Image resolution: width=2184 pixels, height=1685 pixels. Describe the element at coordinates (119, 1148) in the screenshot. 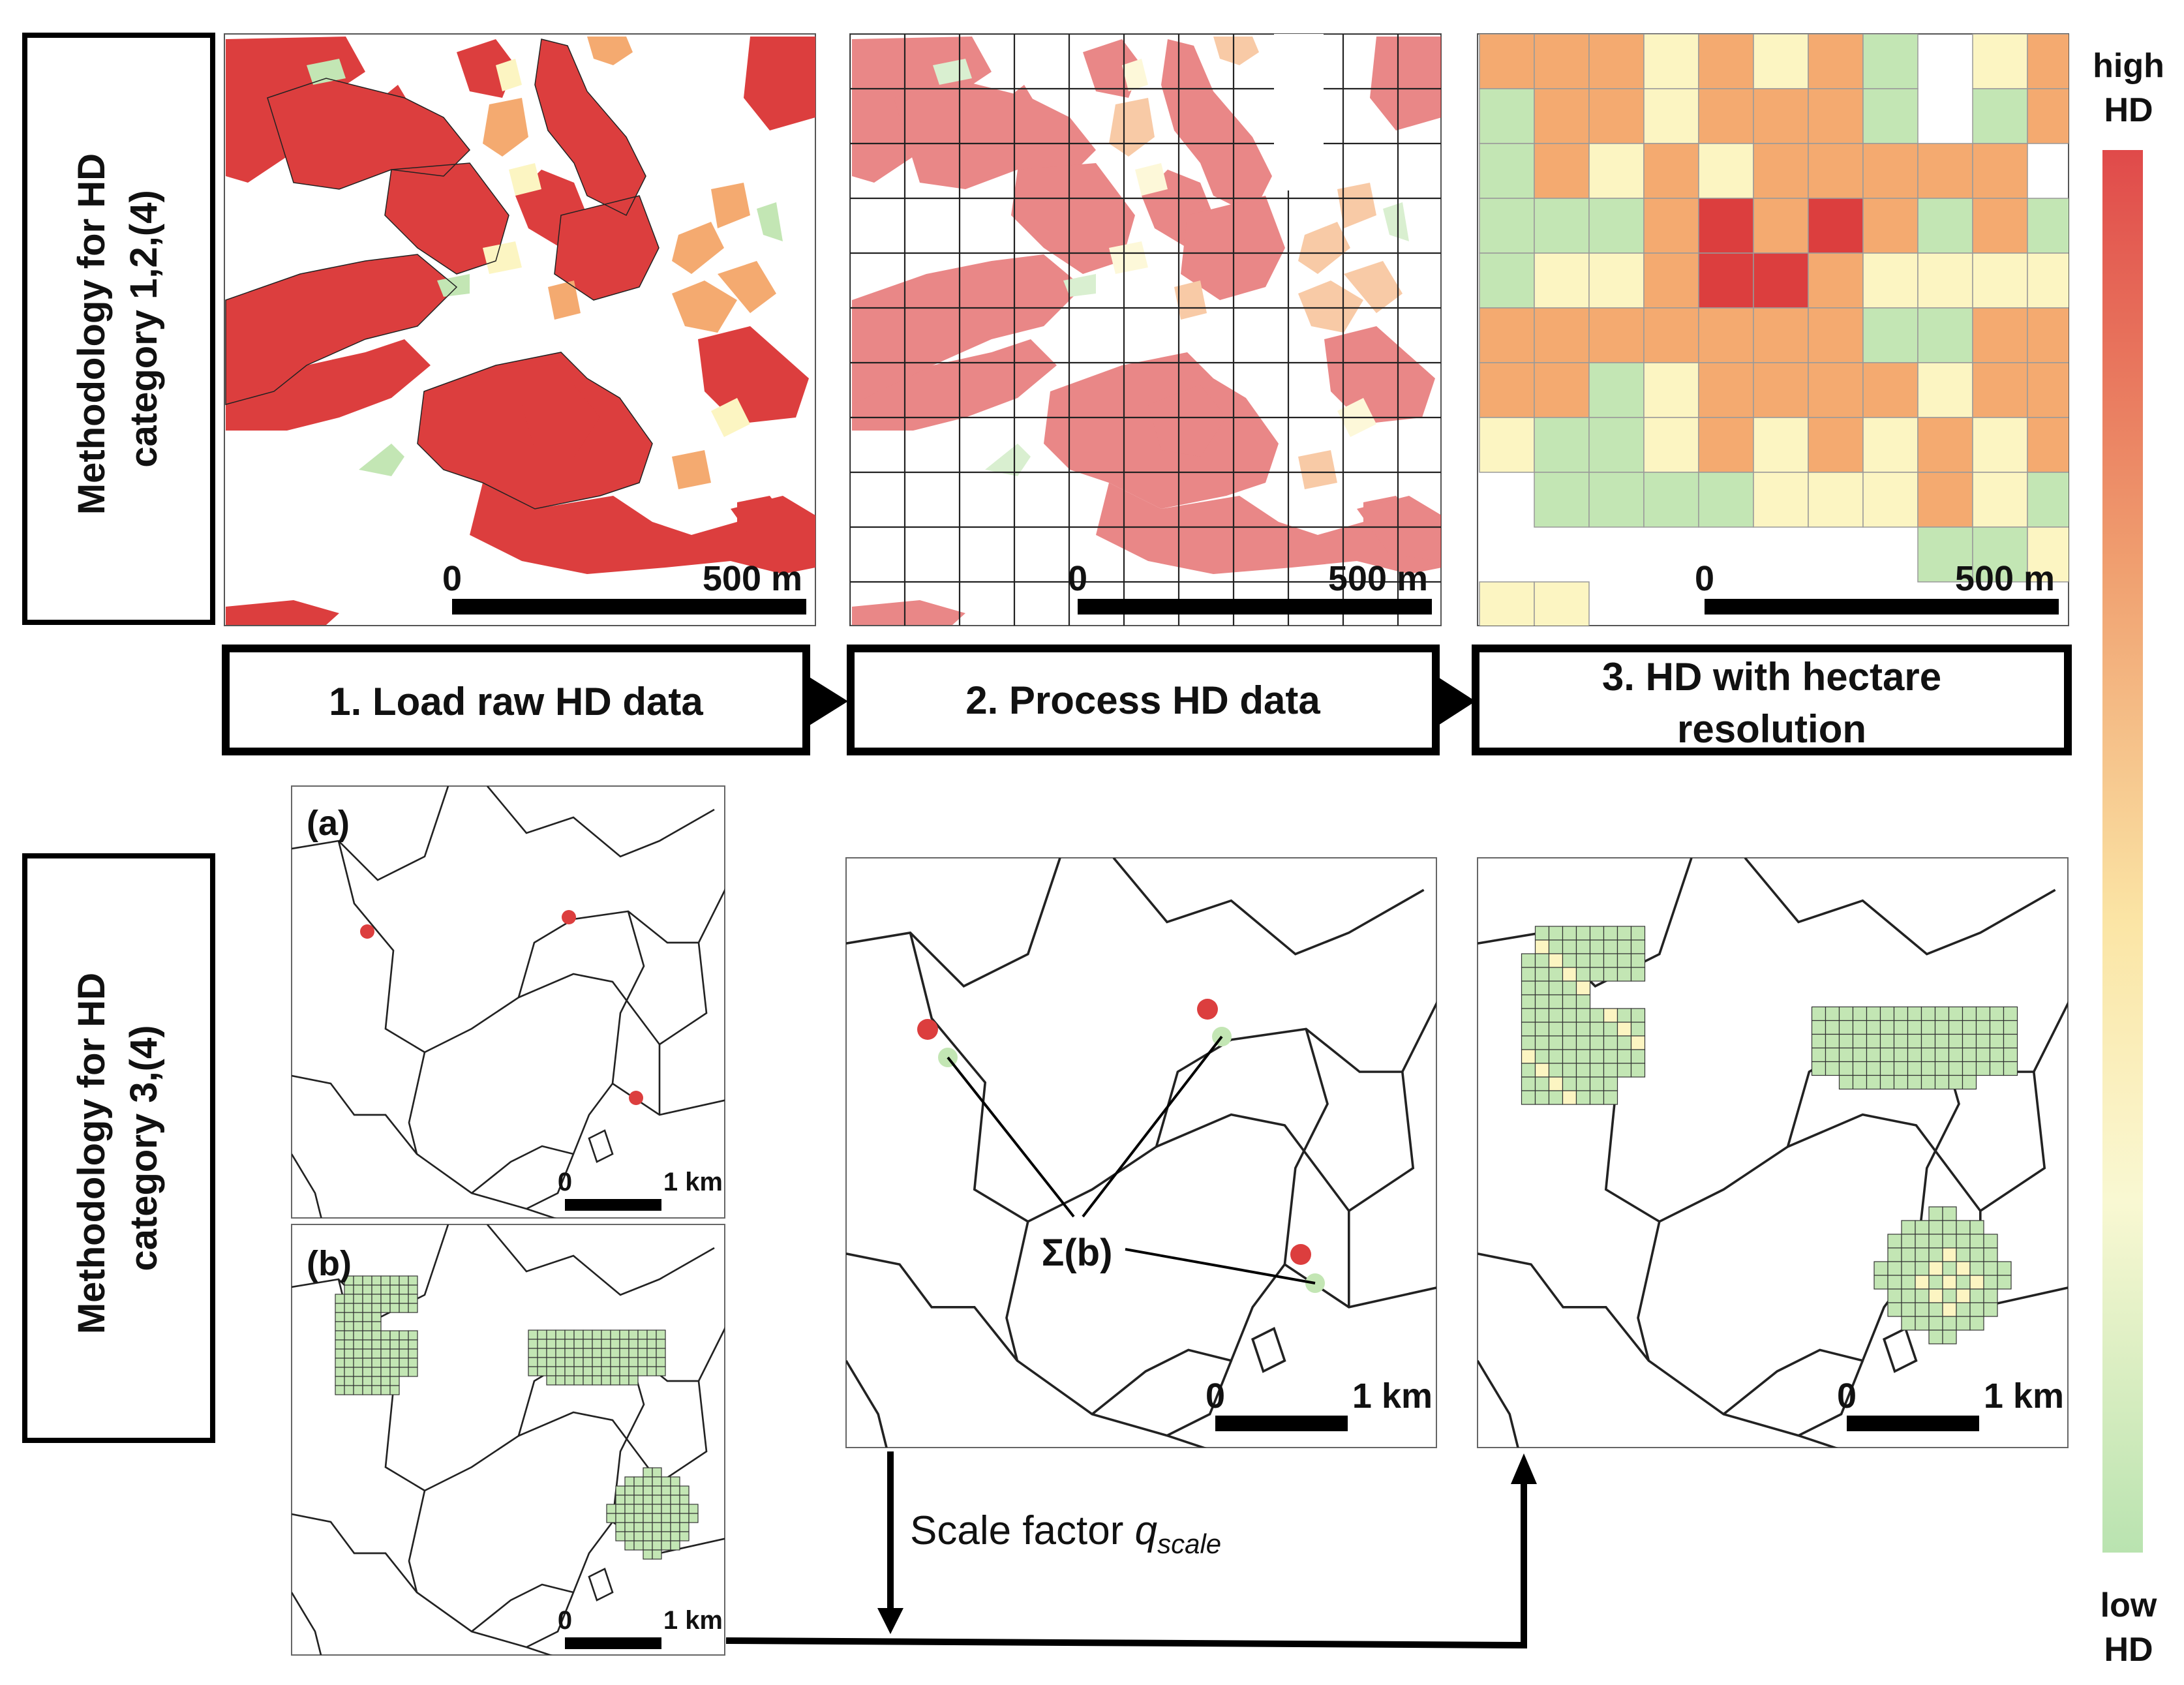

I see `row-label-bottom: Methodology for HD category 3,(4)` at that location.